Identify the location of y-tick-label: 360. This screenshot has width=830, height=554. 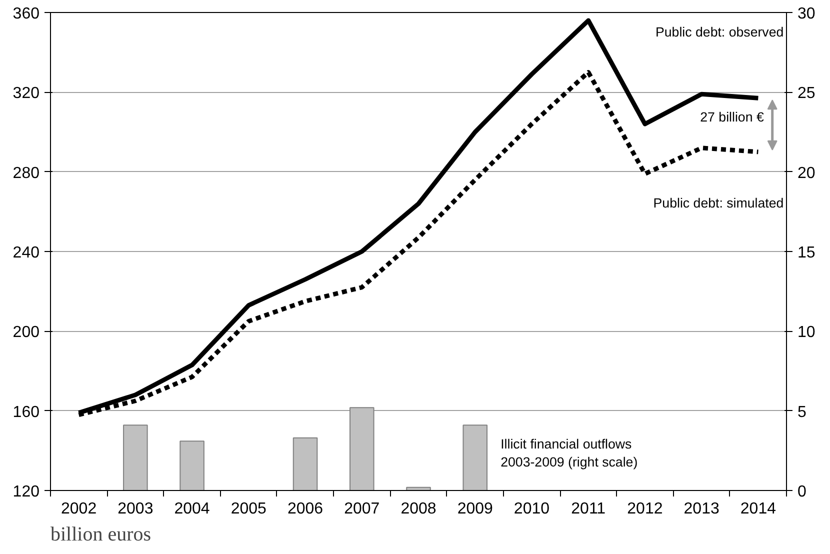
(26, 14).